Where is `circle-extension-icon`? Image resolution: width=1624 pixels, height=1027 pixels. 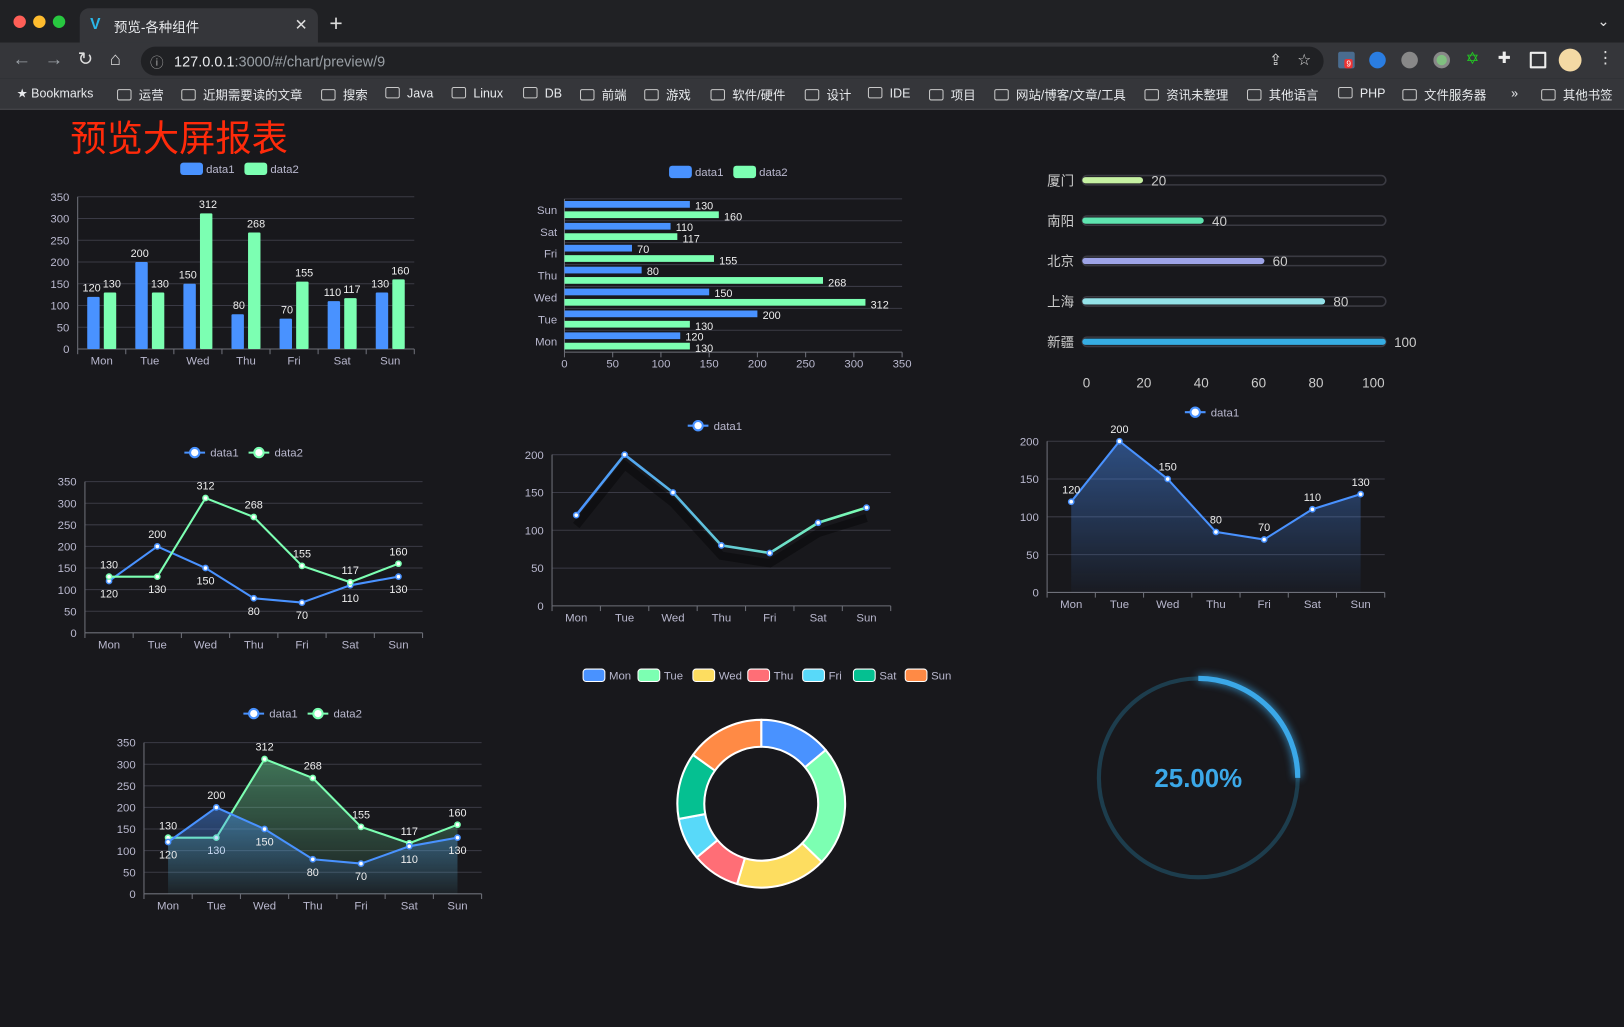
circle-extension-icon is located at coordinates (1441, 60).